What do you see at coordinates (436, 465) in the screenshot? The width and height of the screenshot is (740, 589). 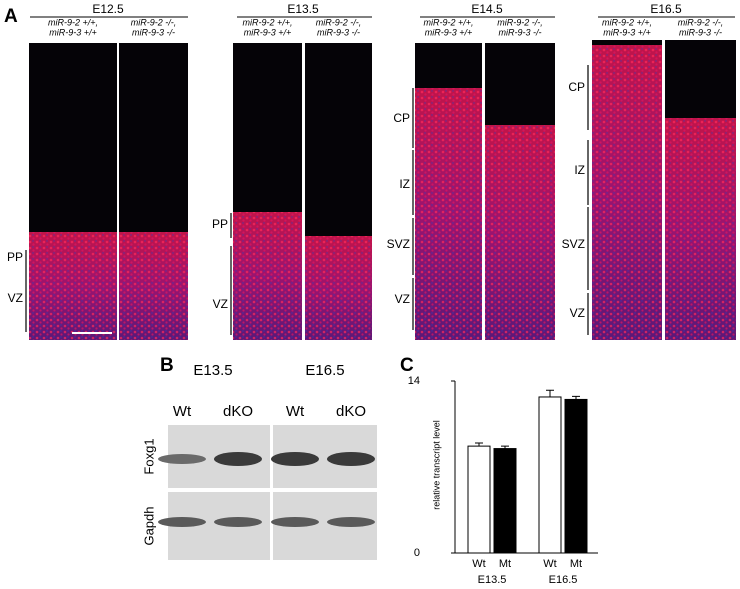 I see `y-axis-label: relative transcript level` at bounding box center [436, 465].